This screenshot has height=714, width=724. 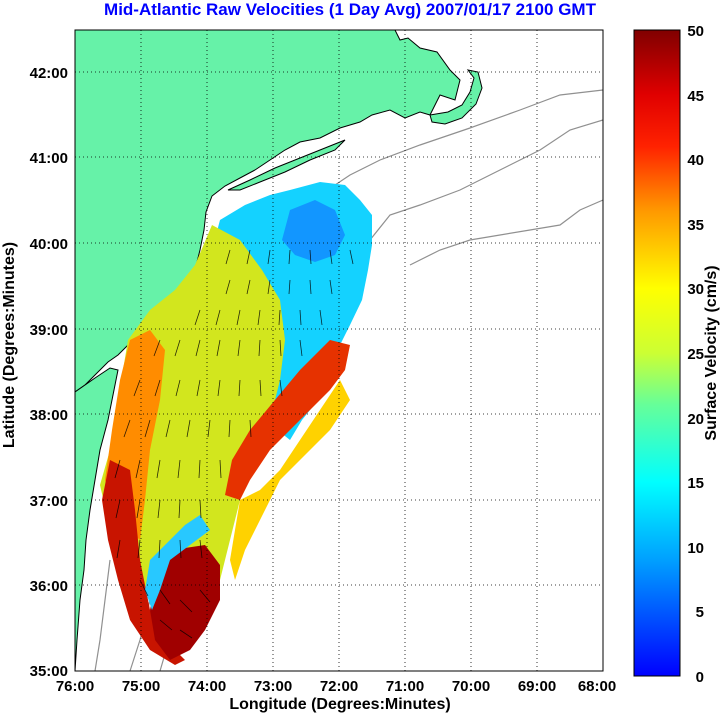 I want to click on x-tick-75: 75:00, so click(x=141, y=686).